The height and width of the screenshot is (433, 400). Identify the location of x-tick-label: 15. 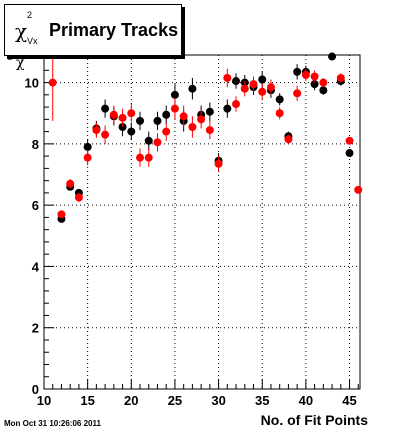
(87, 400).